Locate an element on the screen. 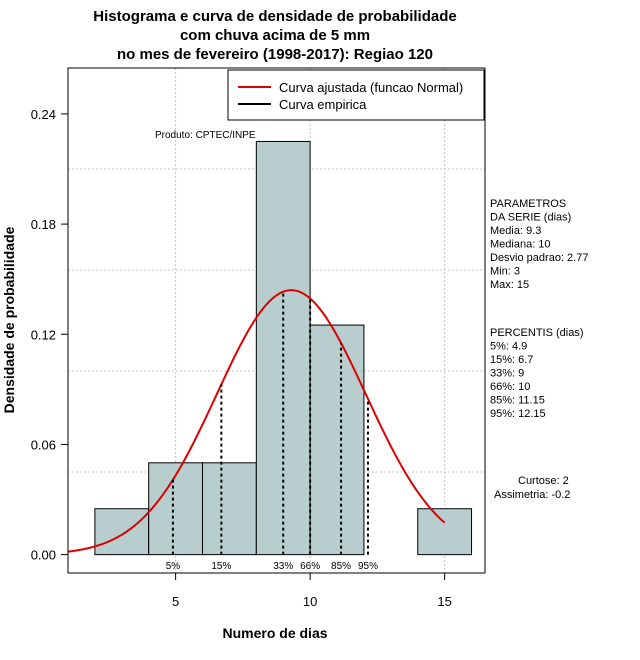  legend-label: Curva empirica is located at coordinates (323, 104).